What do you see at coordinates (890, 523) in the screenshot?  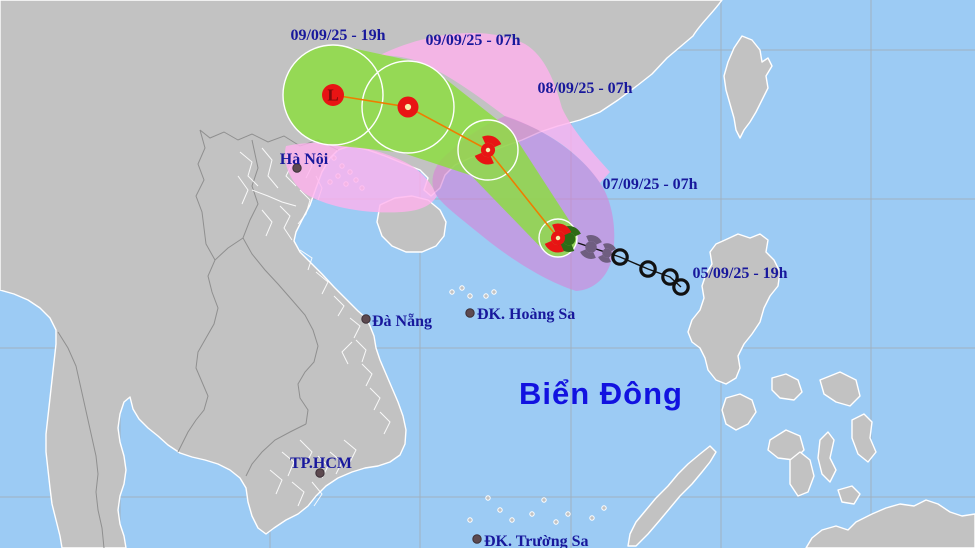 I see `island-mindanao` at bounding box center [890, 523].